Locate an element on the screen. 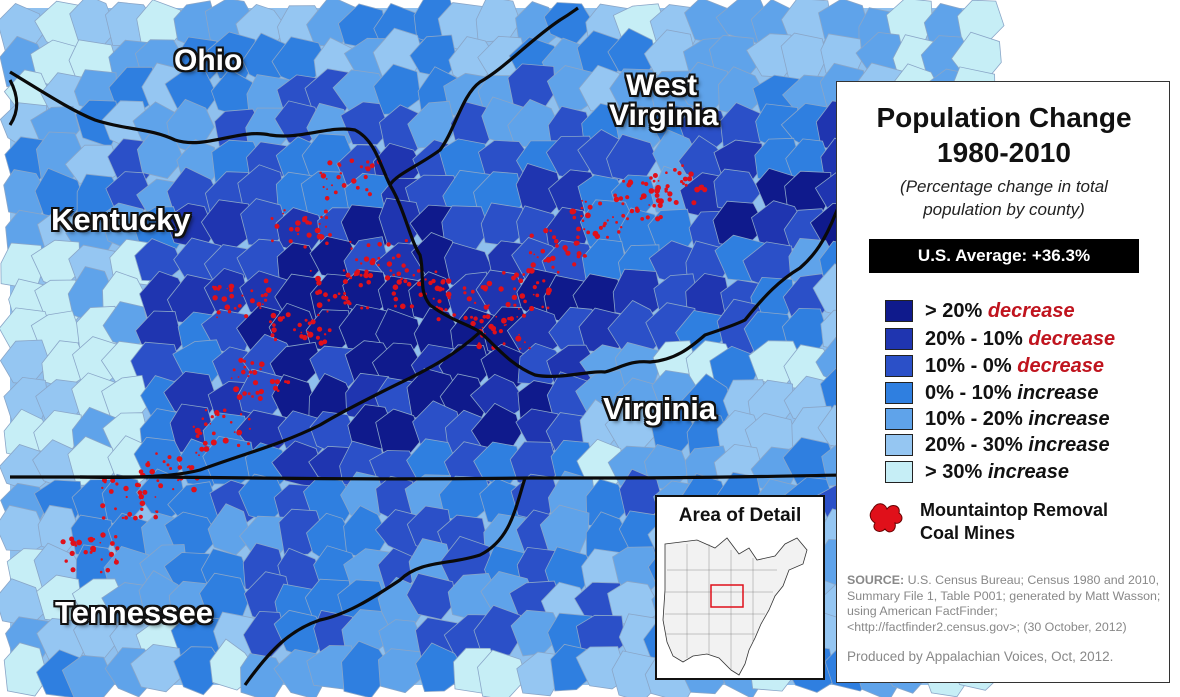 The width and height of the screenshot is (1180, 697). legend-subtitle-line2: population by county) is located at coordinates (1004, 209).